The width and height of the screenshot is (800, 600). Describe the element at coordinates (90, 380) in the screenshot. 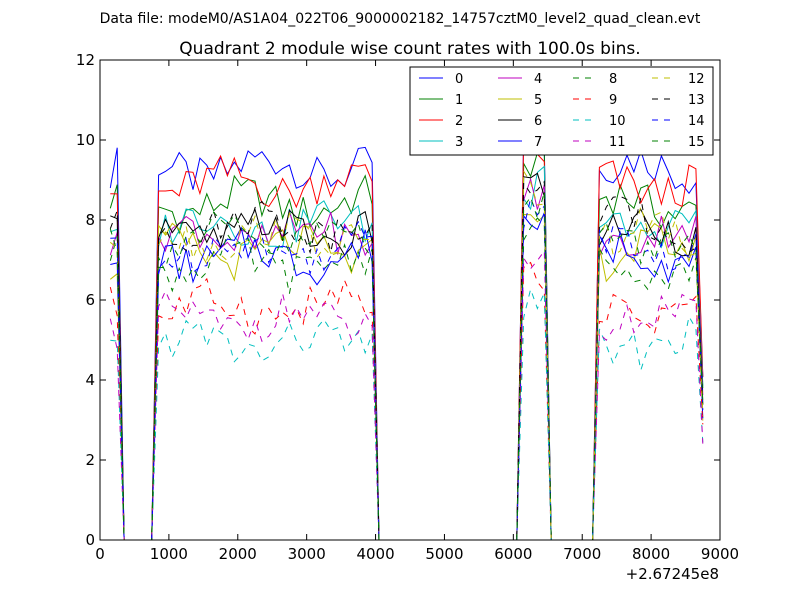

I see `y-tick-label: 4` at that location.